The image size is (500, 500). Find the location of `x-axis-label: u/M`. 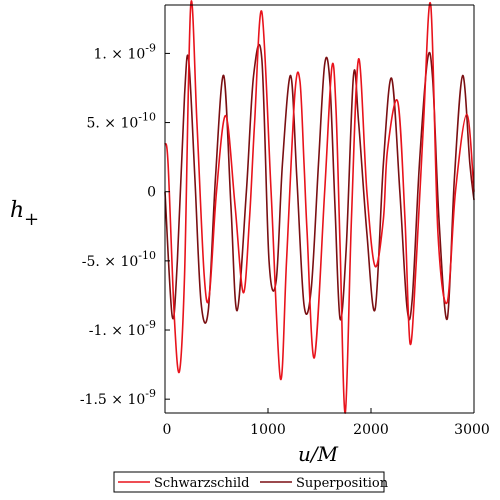

x-axis-label: u/M is located at coordinates (318, 454).